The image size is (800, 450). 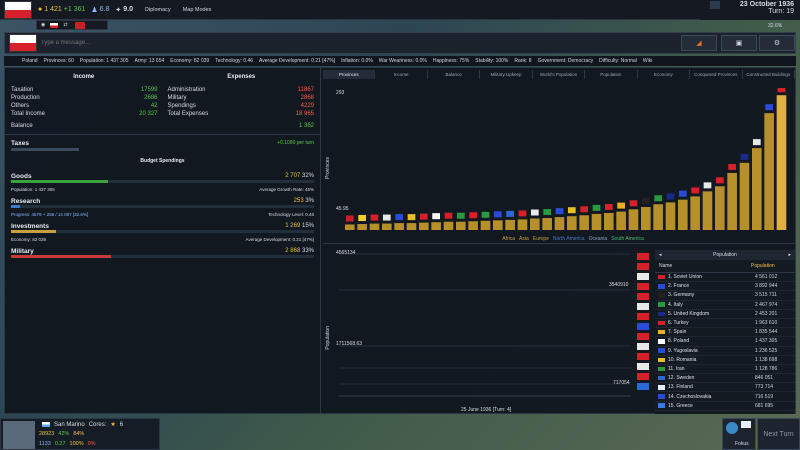 What do you see at coordinates (778, 434) in the screenshot?
I see `next-turn-button: Next Turn` at bounding box center [778, 434].